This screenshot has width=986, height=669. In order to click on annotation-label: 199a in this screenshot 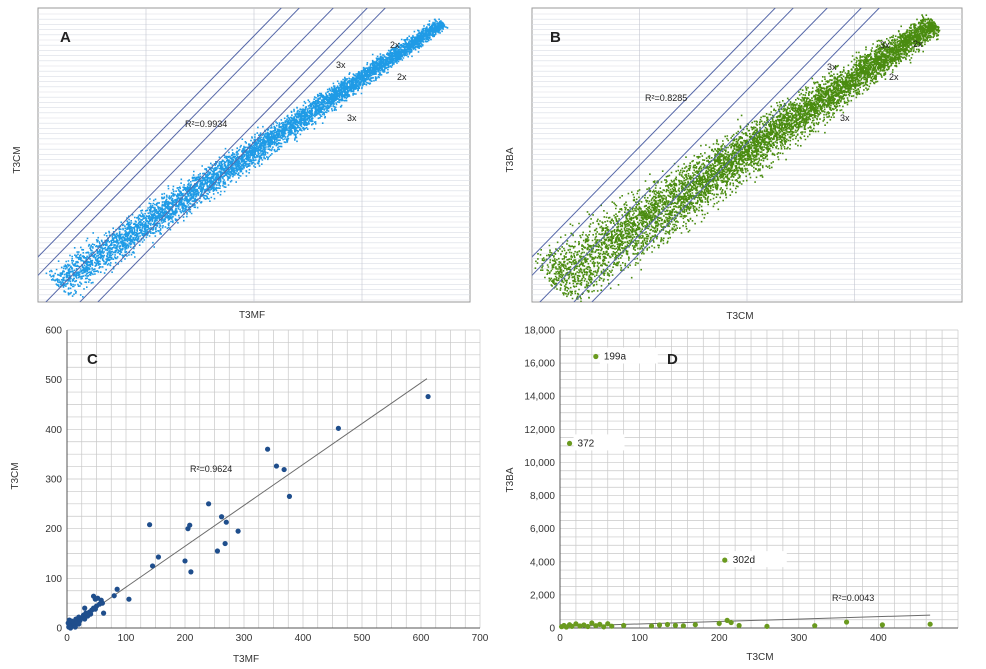, I will do `click(615, 356)`.